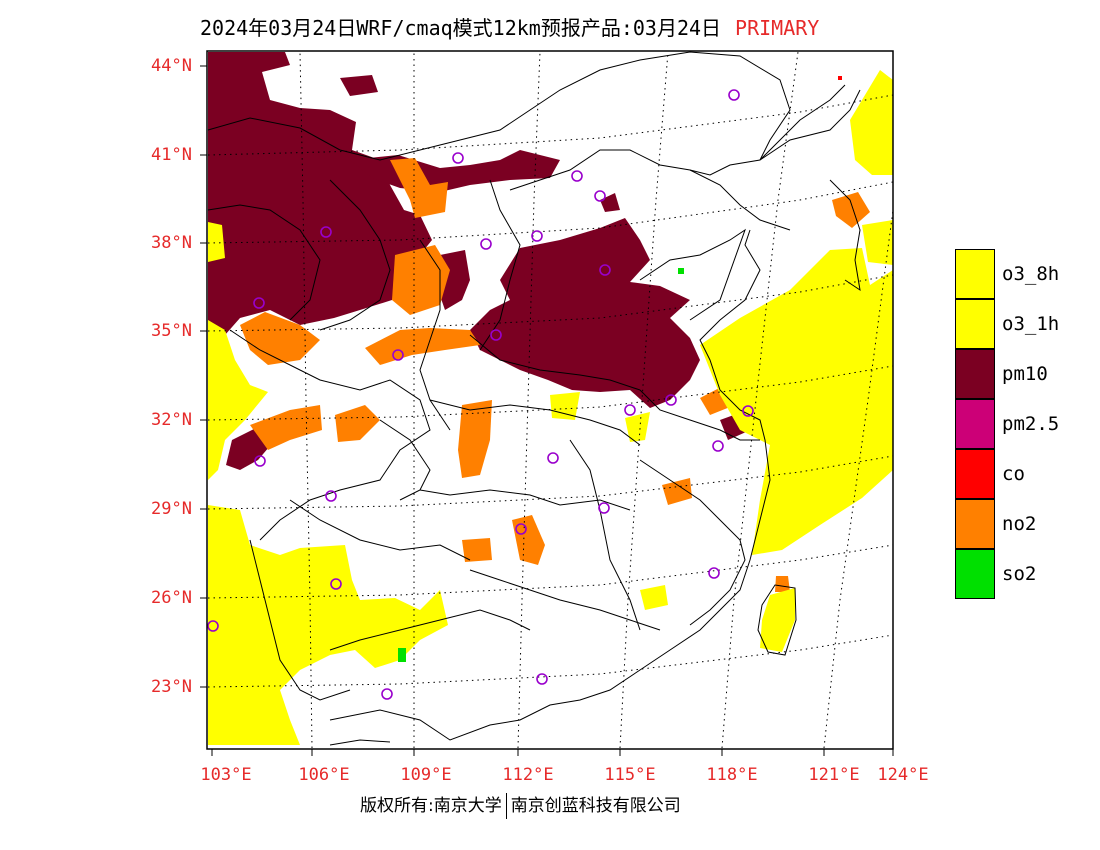  I want to click on pm10-region-central-plain, so click(585, 313).